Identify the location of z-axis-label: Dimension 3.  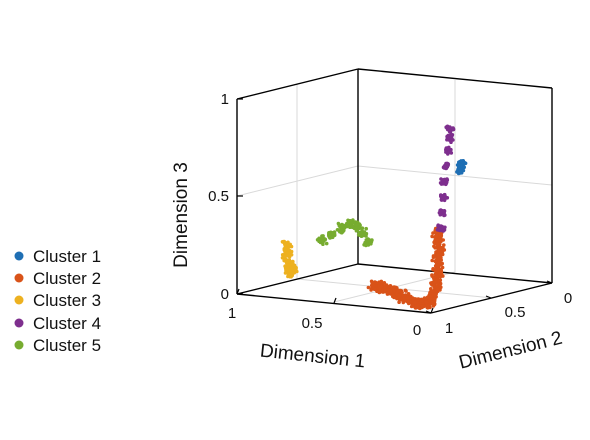
(181, 215).